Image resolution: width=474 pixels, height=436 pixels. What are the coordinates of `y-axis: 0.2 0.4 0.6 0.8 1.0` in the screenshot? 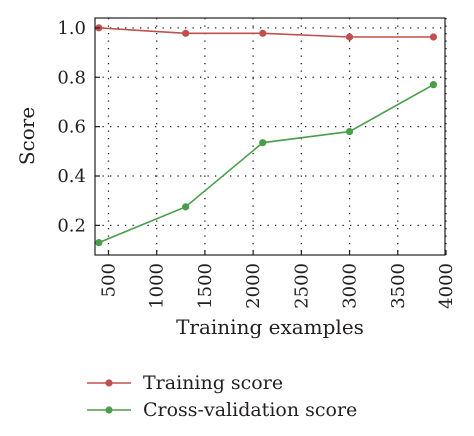 It's located at (78, 127).